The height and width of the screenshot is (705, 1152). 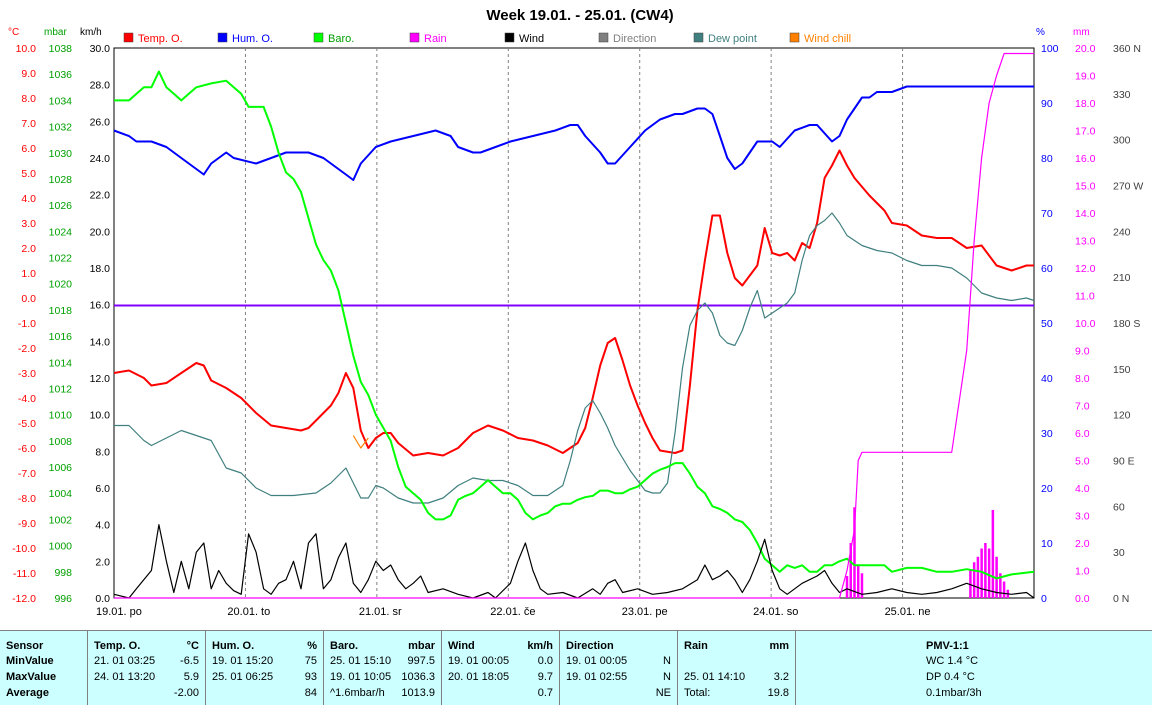 What do you see at coordinates (619, 668) in the screenshot?
I see `stats-col-direction: Direction 19. 01 00:05 N 19. 01 02:55 N NE` at bounding box center [619, 668].